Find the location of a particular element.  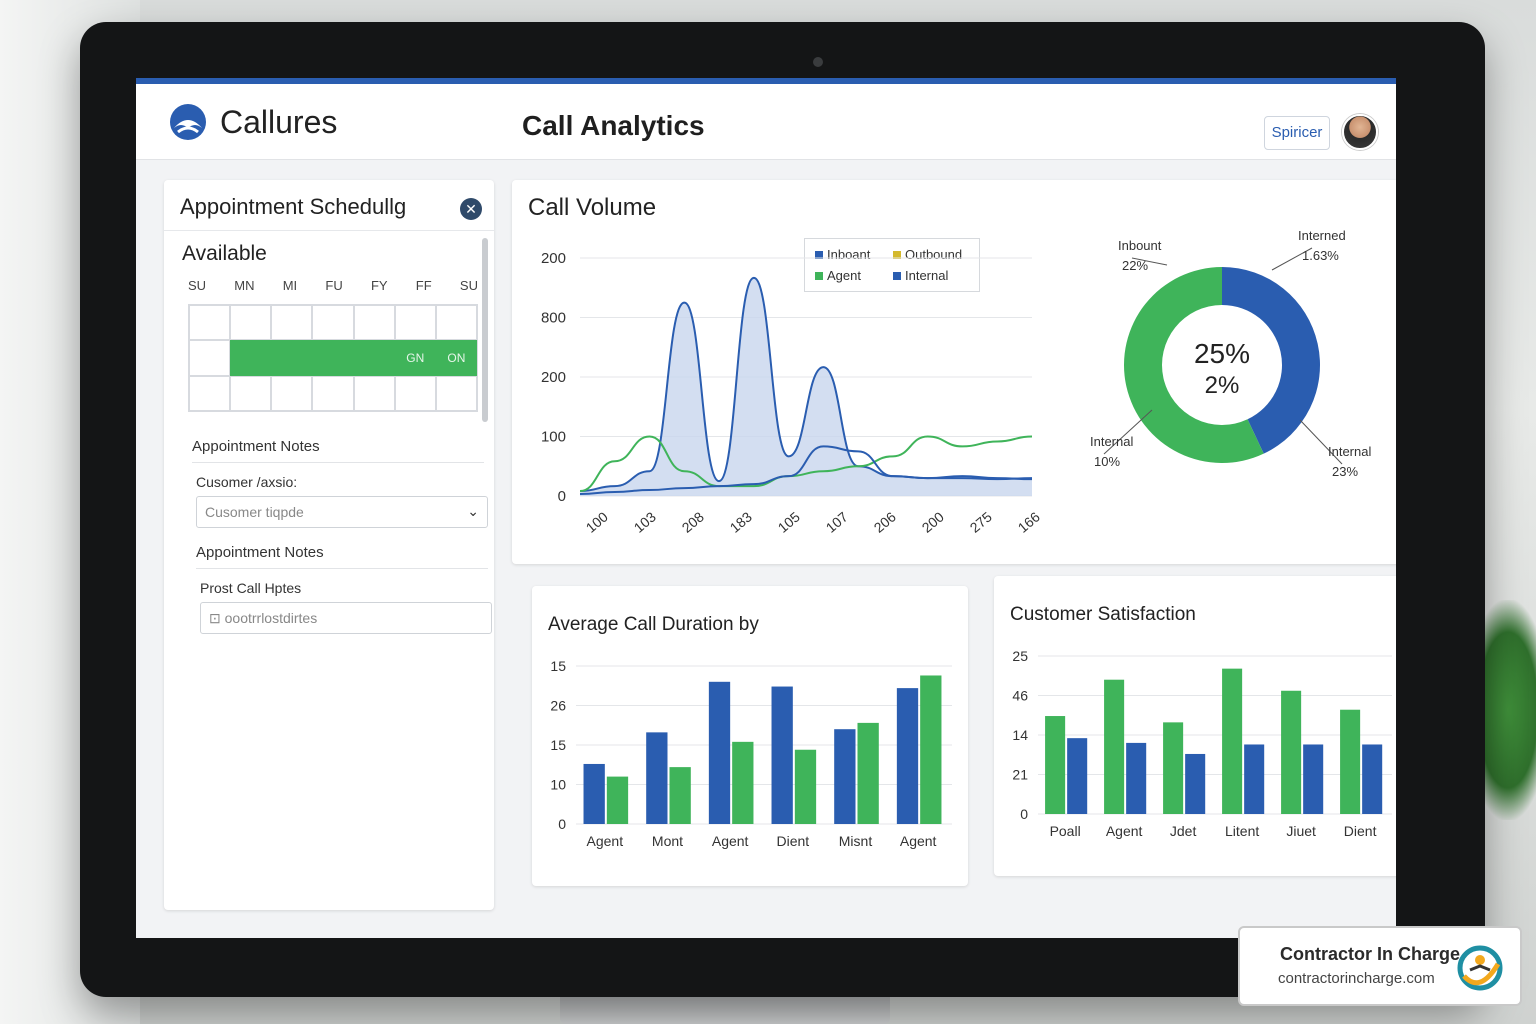

weekday-label: MI is located at coordinates (290, 285).